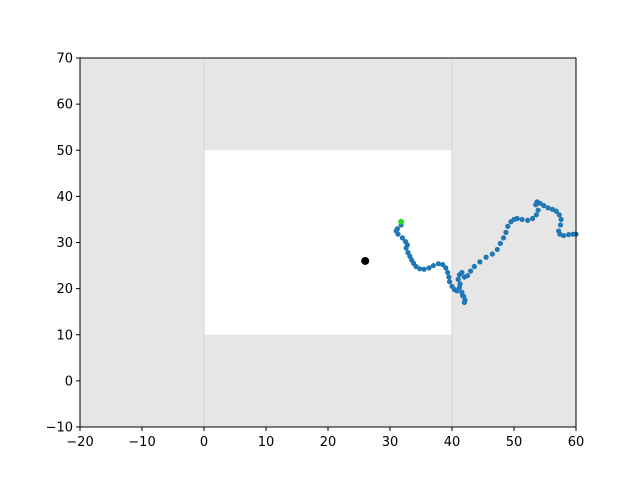 This screenshot has height=480, width=640. What do you see at coordinates (576, 442) in the screenshot?
I see `x-tick-label: 60` at bounding box center [576, 442].